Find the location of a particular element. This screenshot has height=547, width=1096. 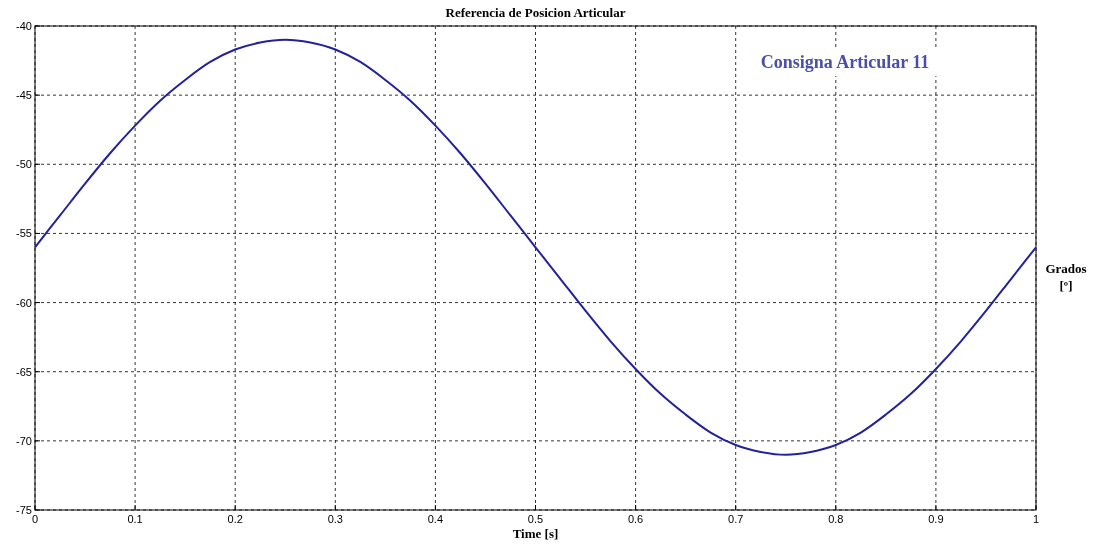

x-tick-label: 0.4 is located at coordinates (435, 519).